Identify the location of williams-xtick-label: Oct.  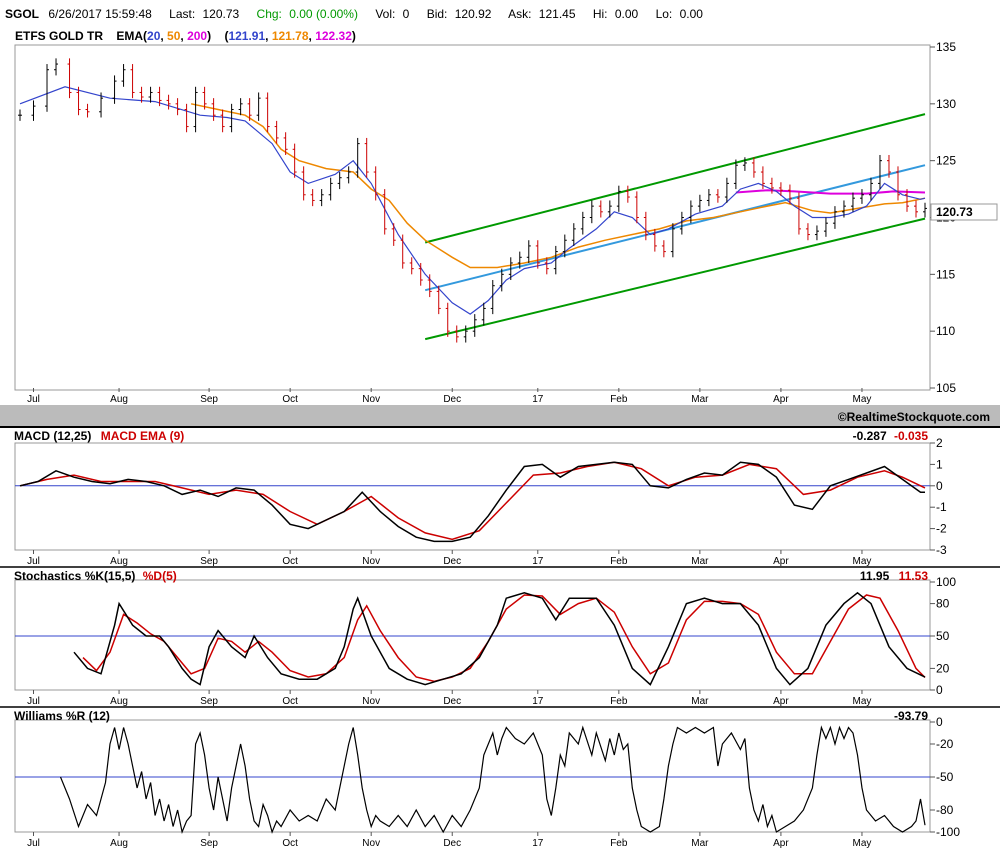
(290, 843).